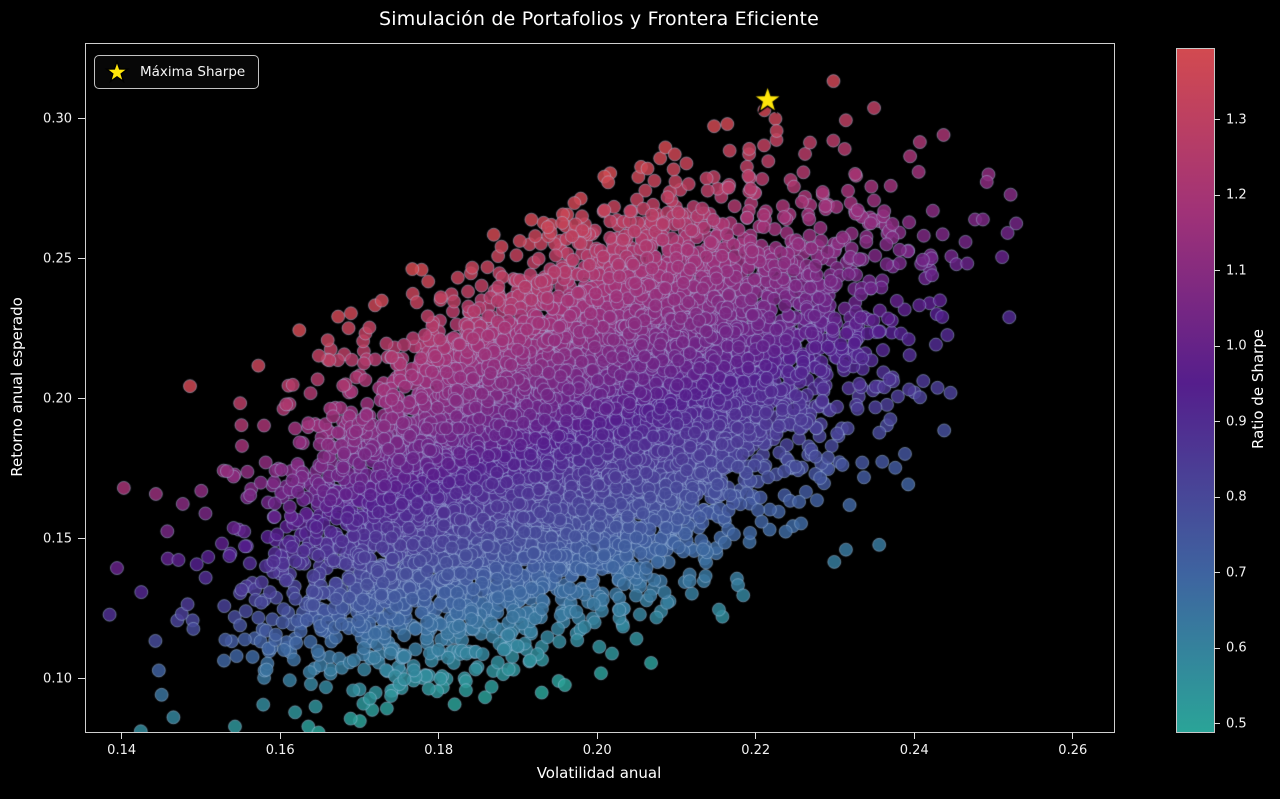  I want to click on colorbar-tick-label: 1.1, so click(1236, 271).